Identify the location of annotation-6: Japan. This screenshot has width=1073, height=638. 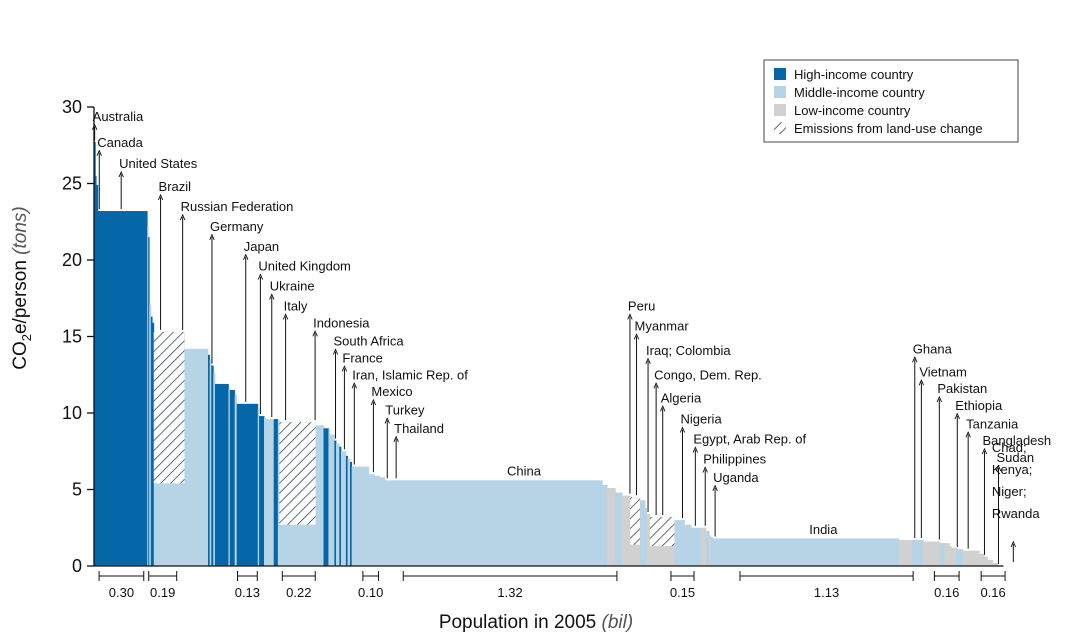
(261, 320).